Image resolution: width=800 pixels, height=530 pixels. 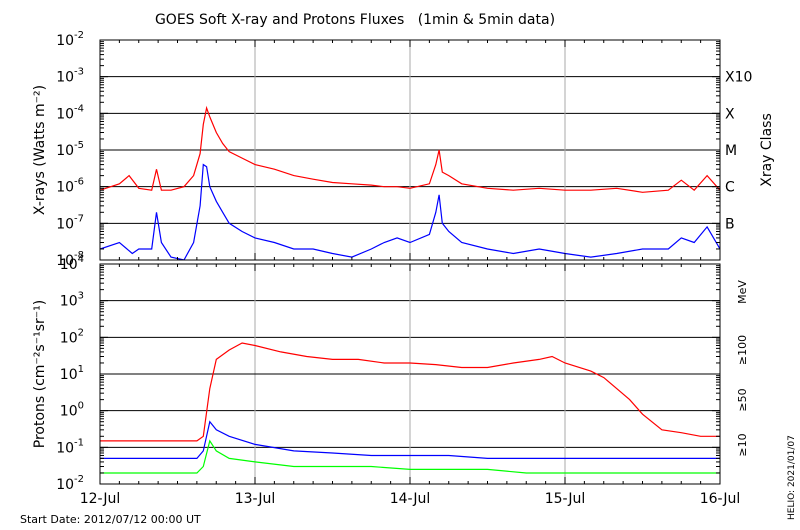 I want to click on xray-y-tick-exponent: -6, so click(x=79, y=182).